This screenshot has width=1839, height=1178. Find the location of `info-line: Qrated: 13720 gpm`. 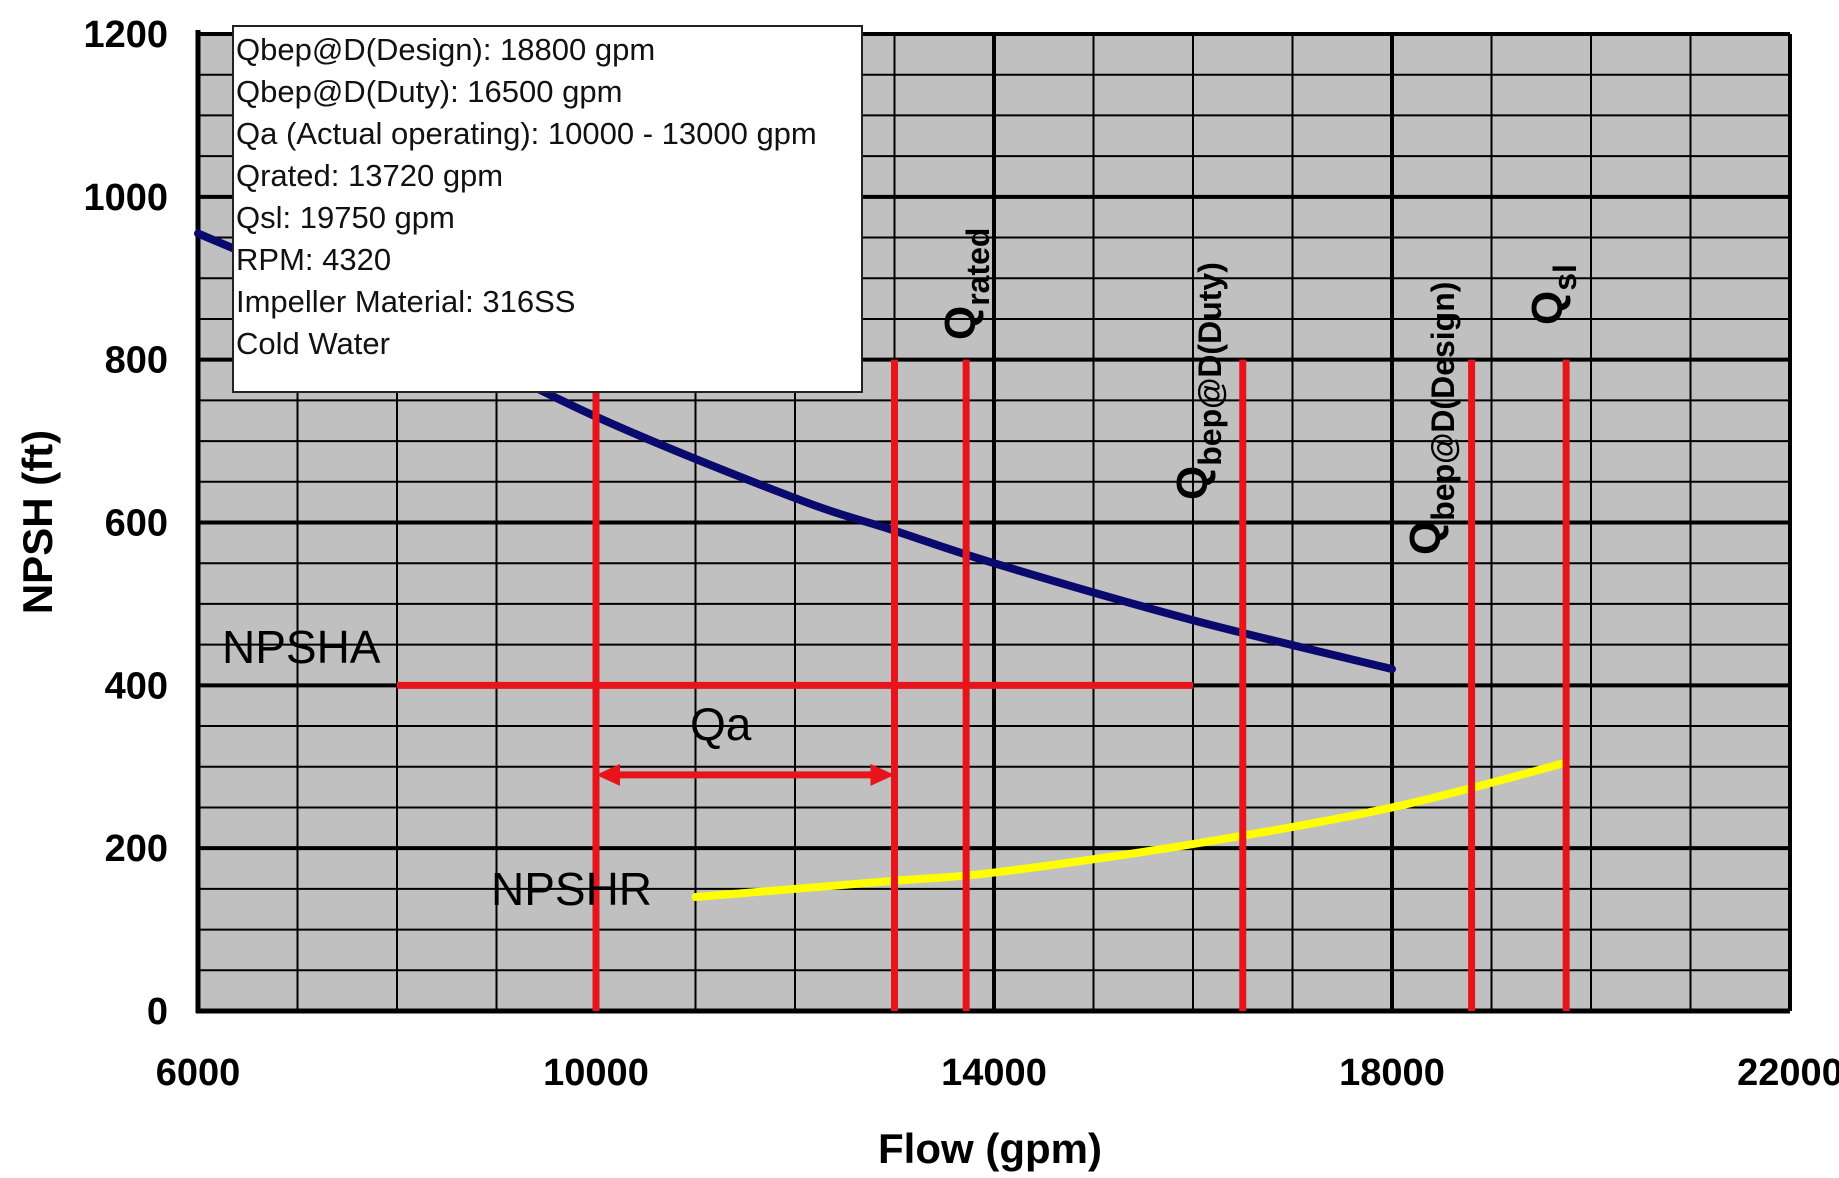

info-line: Qrated: 13720 gpm is located at coordinates (369, 175).